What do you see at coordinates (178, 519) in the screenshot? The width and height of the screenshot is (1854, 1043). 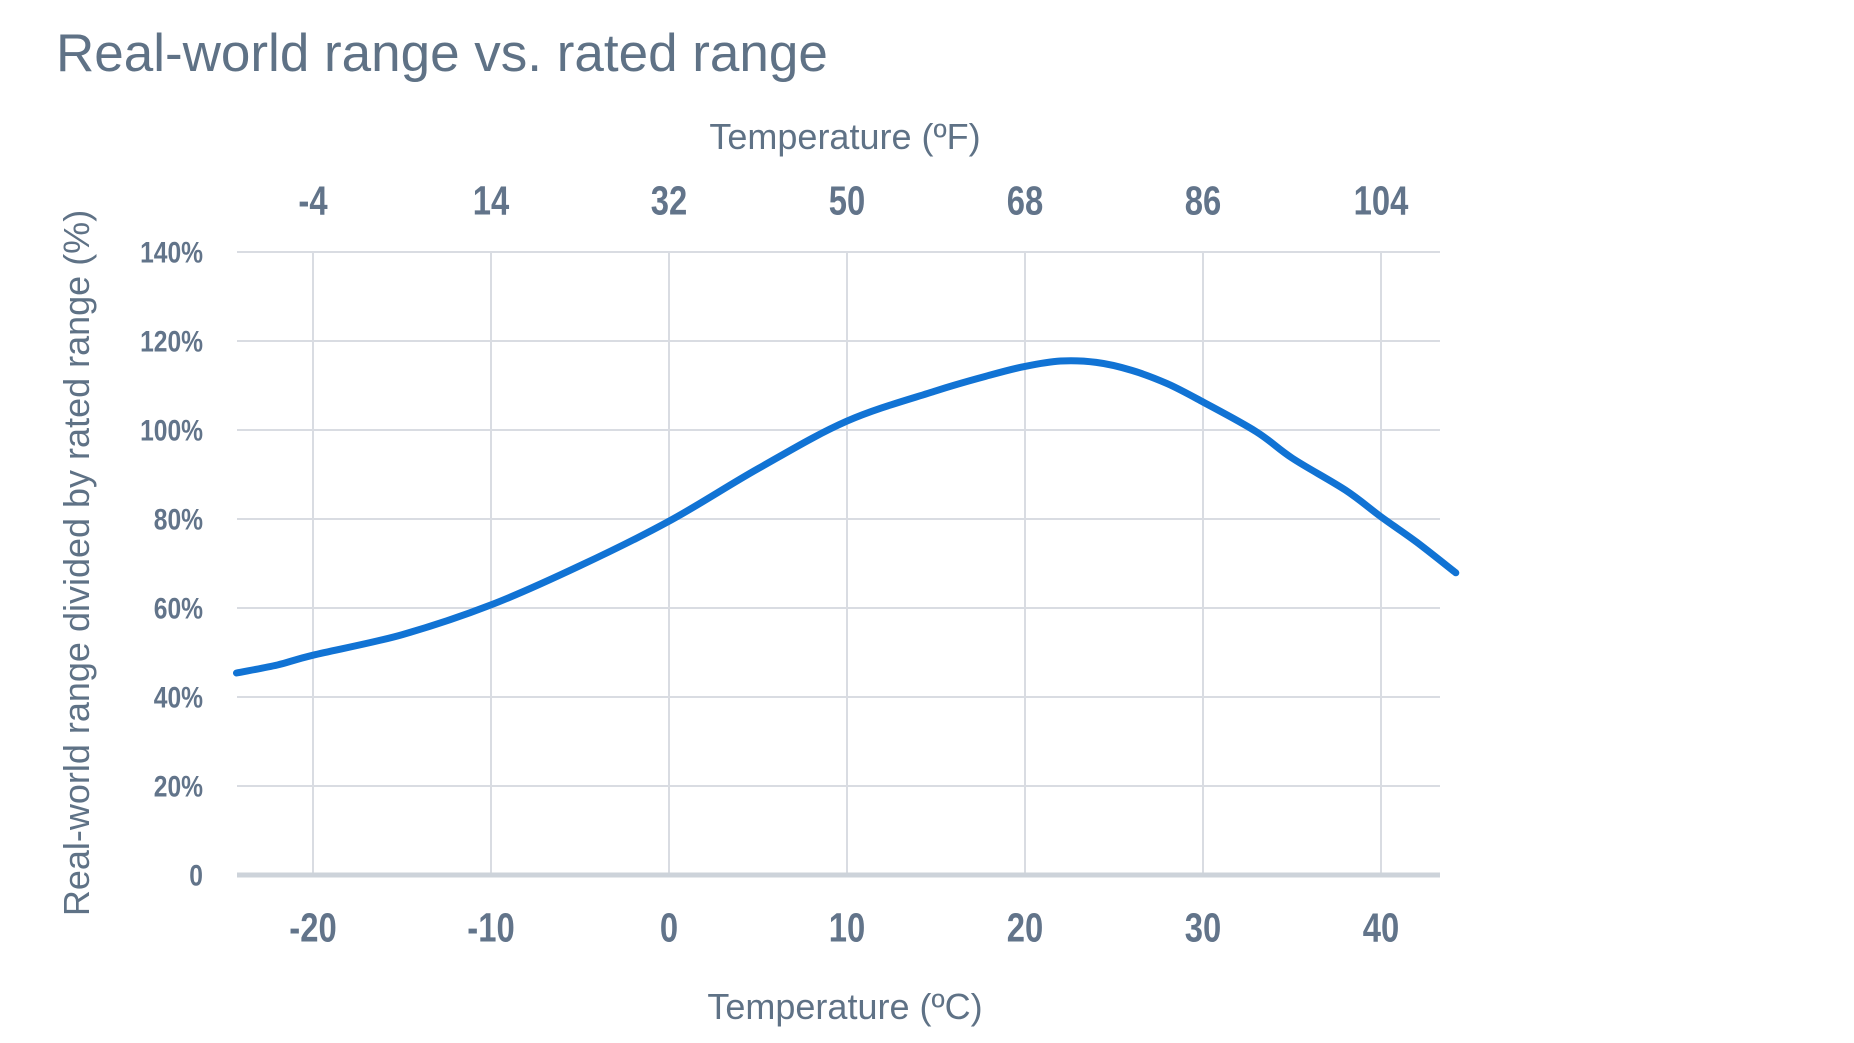 I see `y-tick-label: 80%` at bounding box center [178, 519].